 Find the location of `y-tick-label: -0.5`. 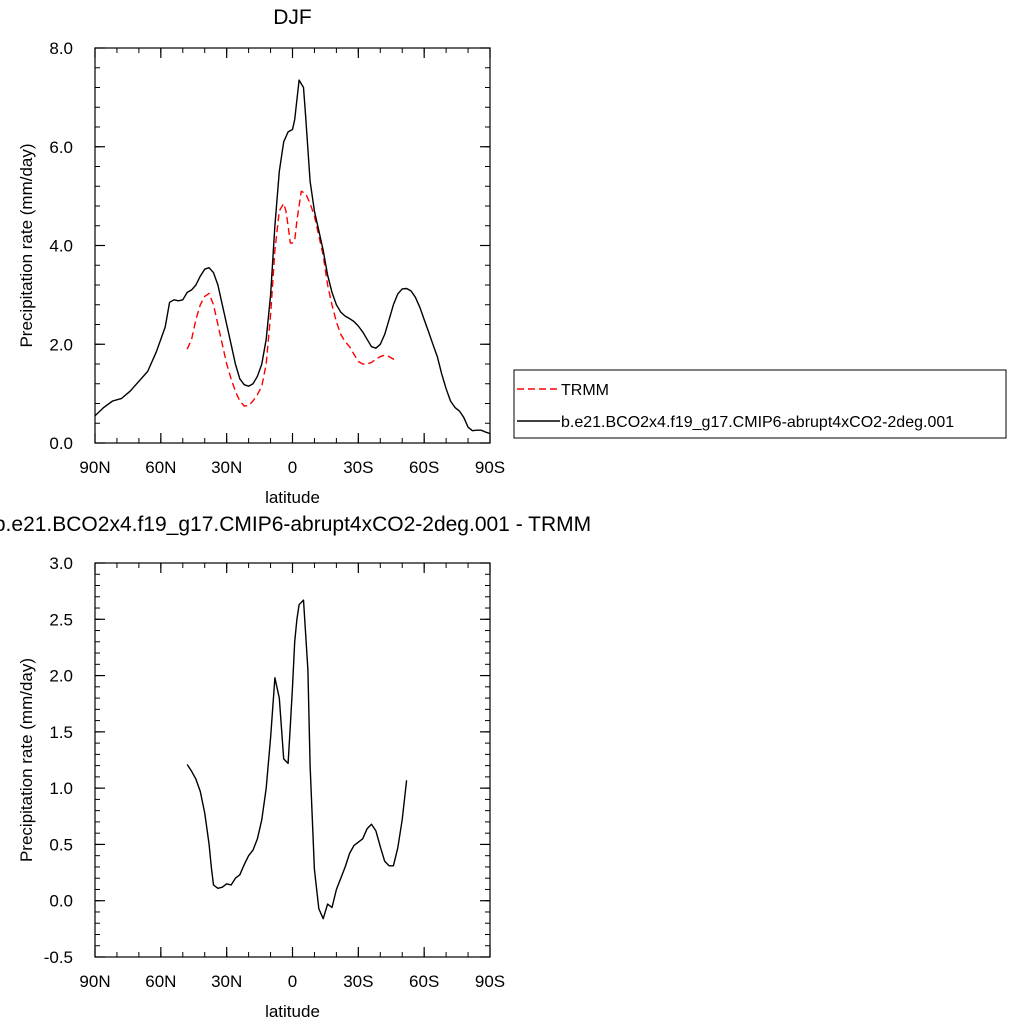

y-tick-label: -0.5 is located at coordinates (58, 957).